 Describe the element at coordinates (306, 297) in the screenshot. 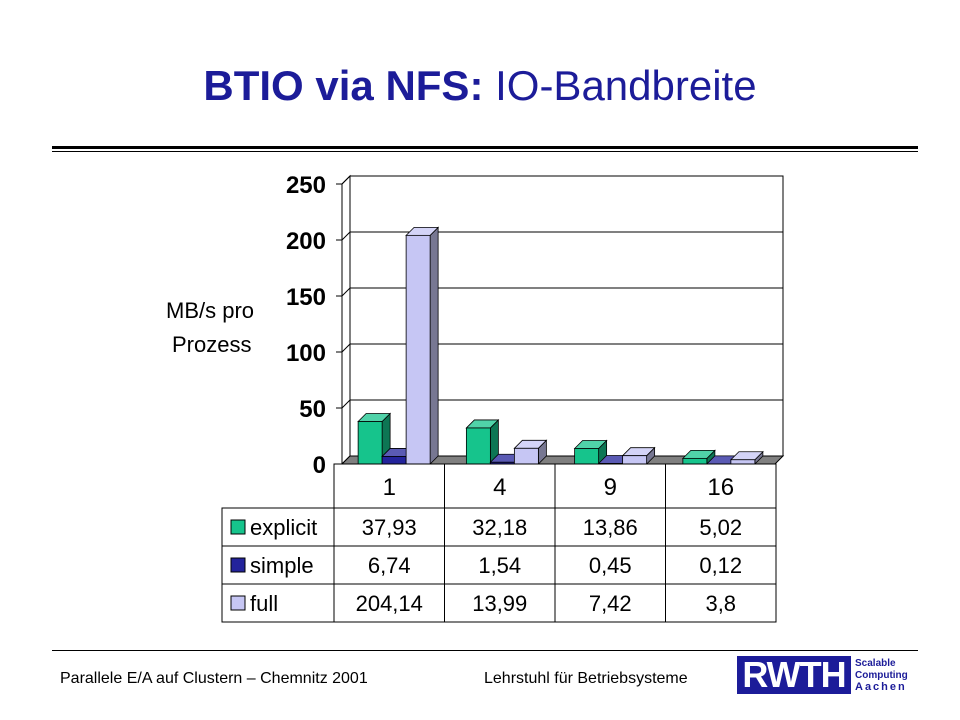

I see `y-tick-label: 150` at that location.